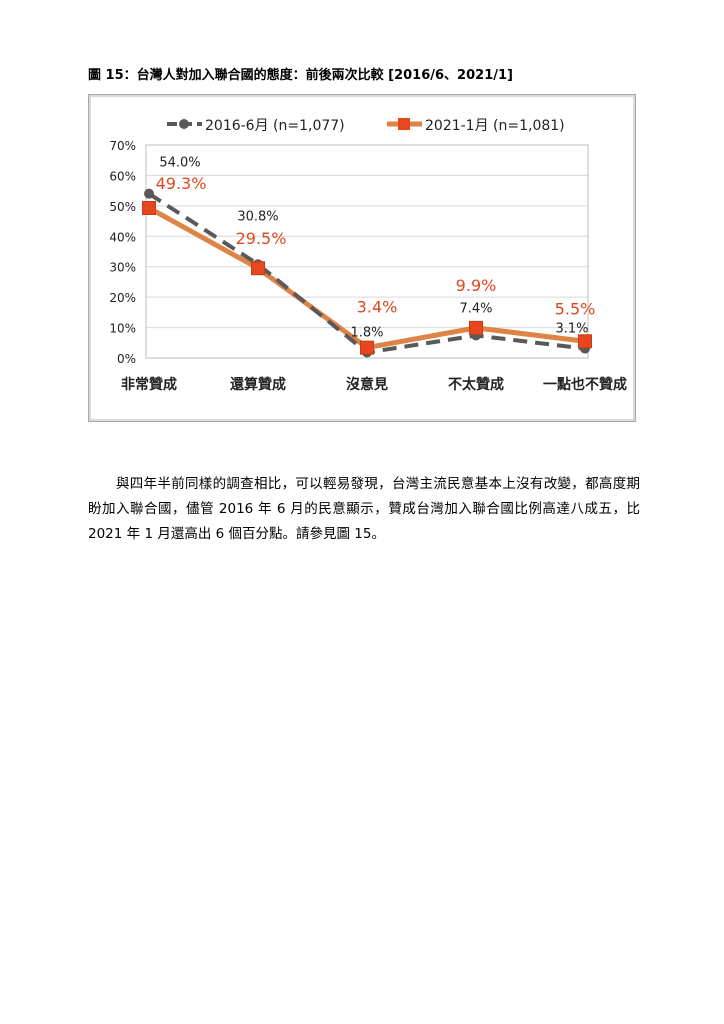 The image size is (724, 1024). Describe the element at coordinates (258, 384) in the screenshot. I see `x-tick-label: 還算贊成` at that location.